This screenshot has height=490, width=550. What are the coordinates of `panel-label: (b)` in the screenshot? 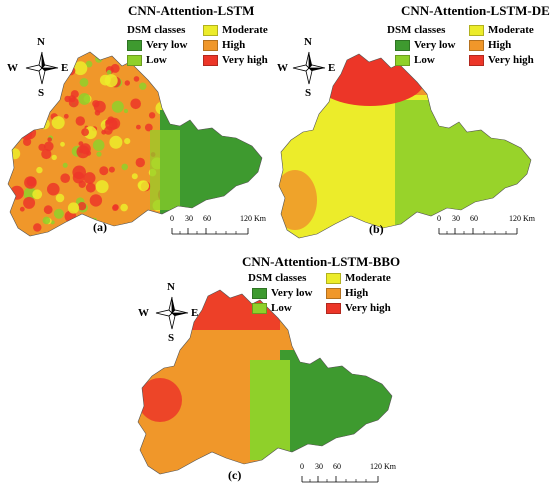 It's located at (376, 229).